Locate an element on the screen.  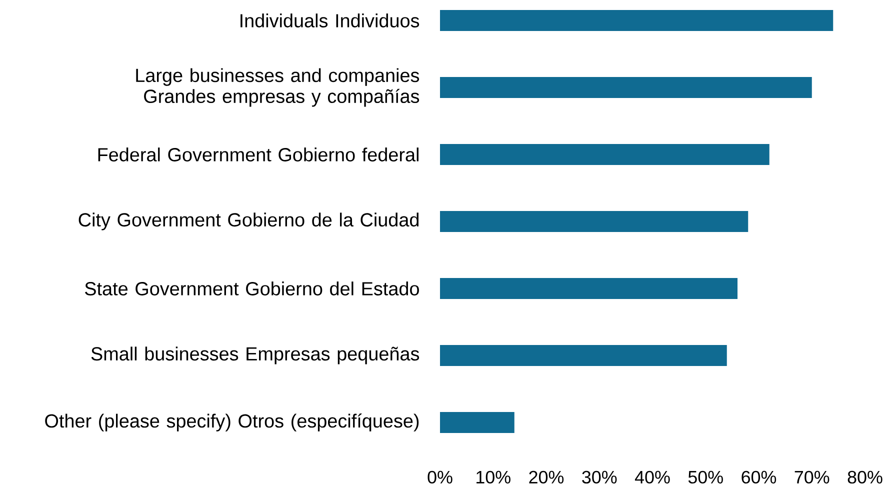
x-tick-label: 60% is located at coordinates (759, 477).